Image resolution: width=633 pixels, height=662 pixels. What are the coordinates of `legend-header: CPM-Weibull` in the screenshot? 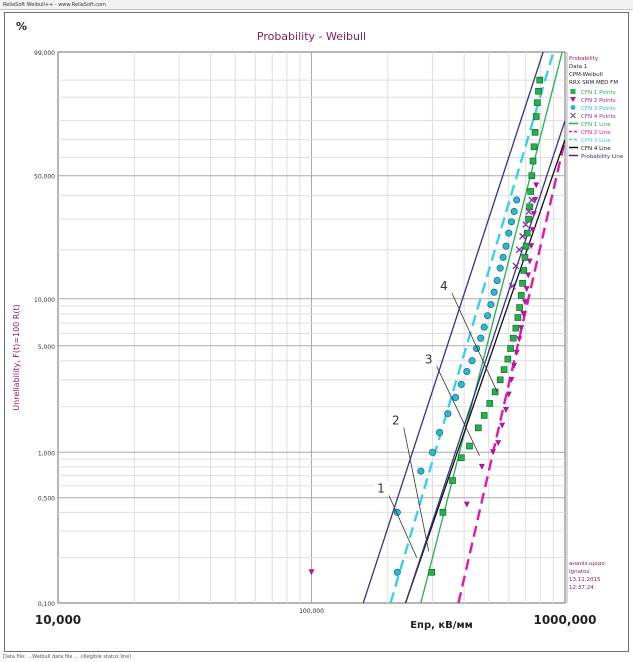 It's located at (586, 75).